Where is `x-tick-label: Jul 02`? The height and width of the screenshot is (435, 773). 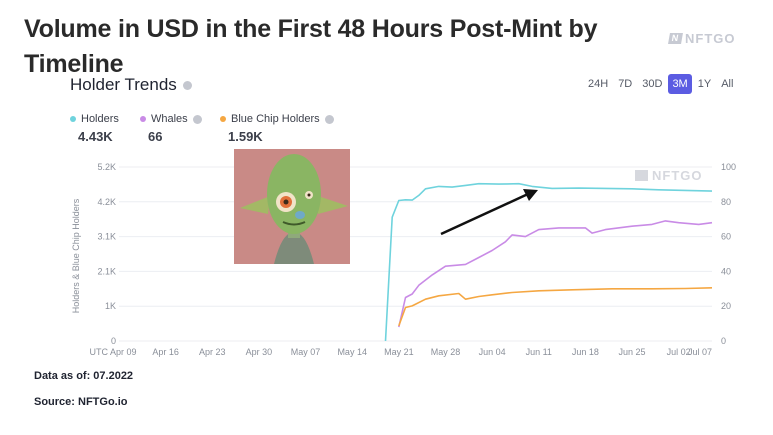
x-tick-label: Jul 02 is located at coordinates (679, 352).